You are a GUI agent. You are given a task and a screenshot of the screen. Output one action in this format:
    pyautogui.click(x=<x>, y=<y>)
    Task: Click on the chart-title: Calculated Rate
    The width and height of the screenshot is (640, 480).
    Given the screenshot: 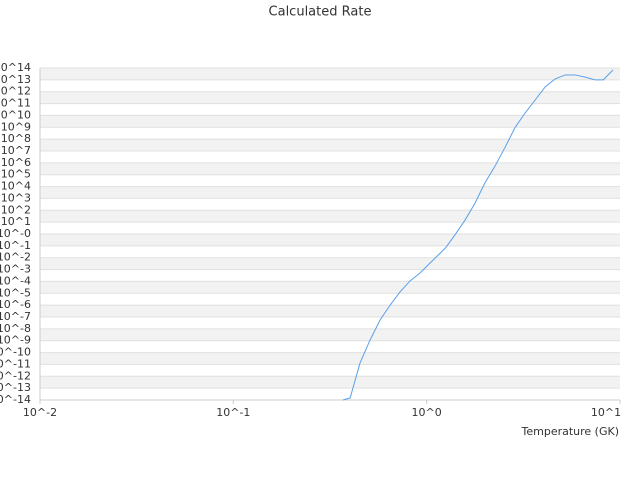 What is the action you would take?
    pyautogui.click(x=320, y=12)
    